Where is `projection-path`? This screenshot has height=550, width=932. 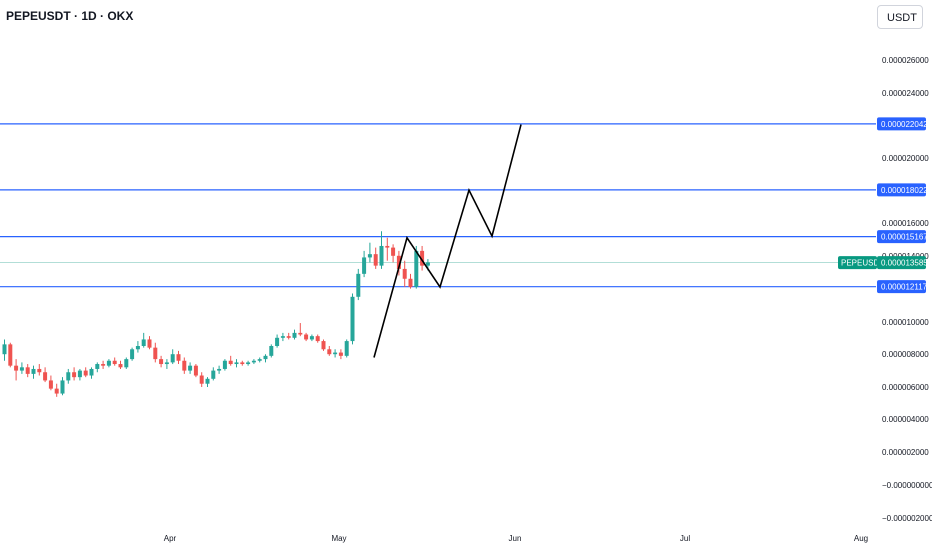 projection-path is located at coordinates (447, 241).